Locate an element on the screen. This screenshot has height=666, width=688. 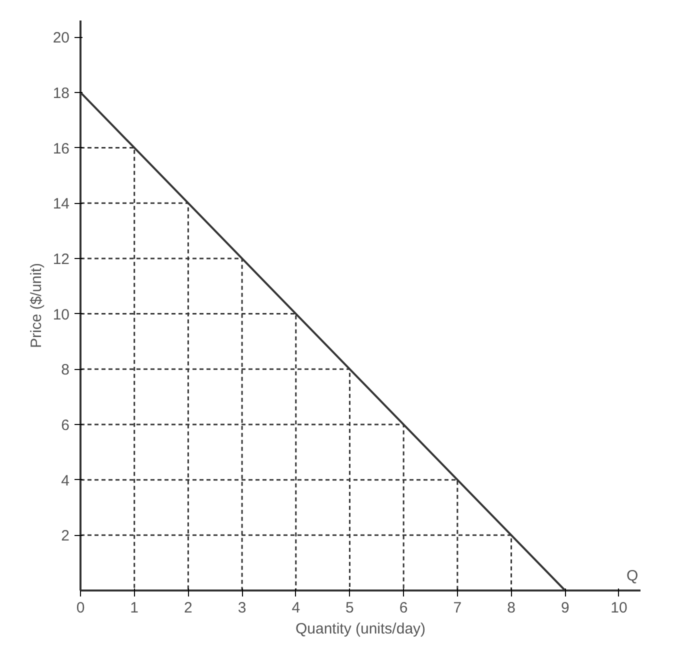
x-tick-label: 8 is located at coordinates (511, 608).